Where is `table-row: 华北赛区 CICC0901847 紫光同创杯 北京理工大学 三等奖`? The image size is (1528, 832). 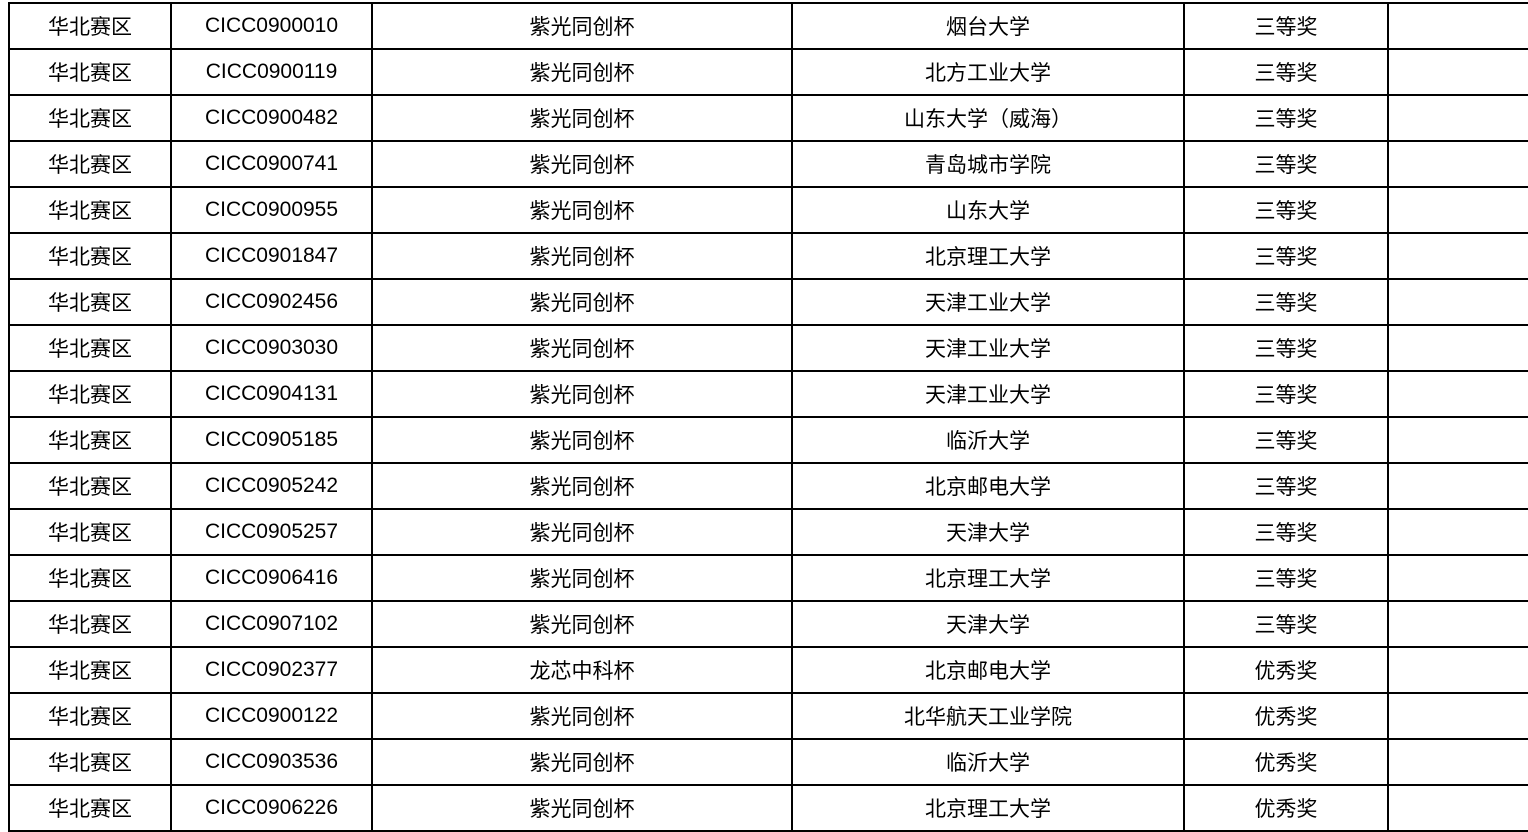 table-row: 华北赛区 CICC0901847 紫光同创杯 北京理工大学 三等奖 is located at coordinates (768, 256).